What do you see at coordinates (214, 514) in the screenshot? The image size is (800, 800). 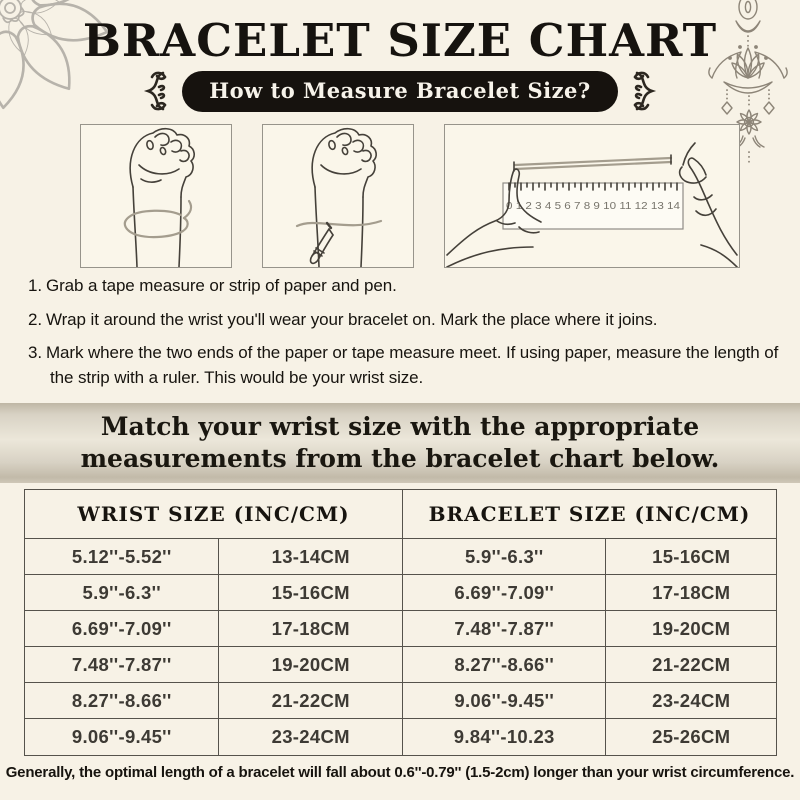 I see `header-cell-wrist-size: WRIST SIZE (INC/CM)` at bounding box center [214, 514].